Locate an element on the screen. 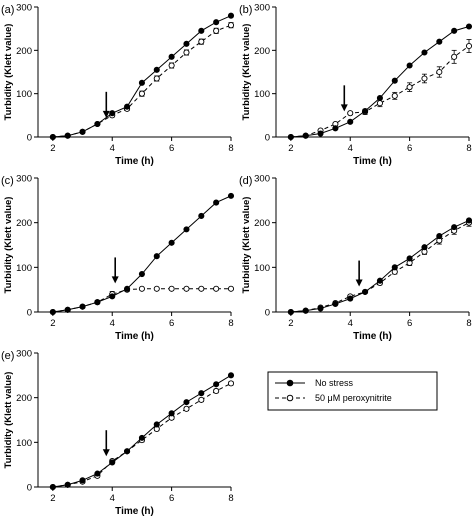 Image resolution: width=474 pixels, height=518 pixels. x-axis-title: Time (h) is located at coordinates (134, 161).